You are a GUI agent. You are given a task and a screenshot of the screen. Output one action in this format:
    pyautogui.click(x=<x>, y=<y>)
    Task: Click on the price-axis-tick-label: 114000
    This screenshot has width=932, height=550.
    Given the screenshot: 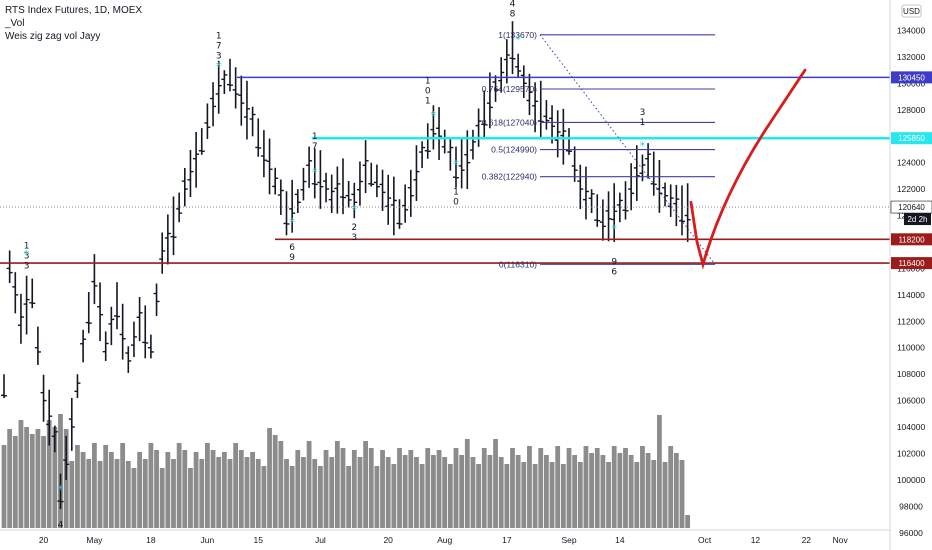 What is the action you would take?
    pyautogui.click(x=911, y=295)
    